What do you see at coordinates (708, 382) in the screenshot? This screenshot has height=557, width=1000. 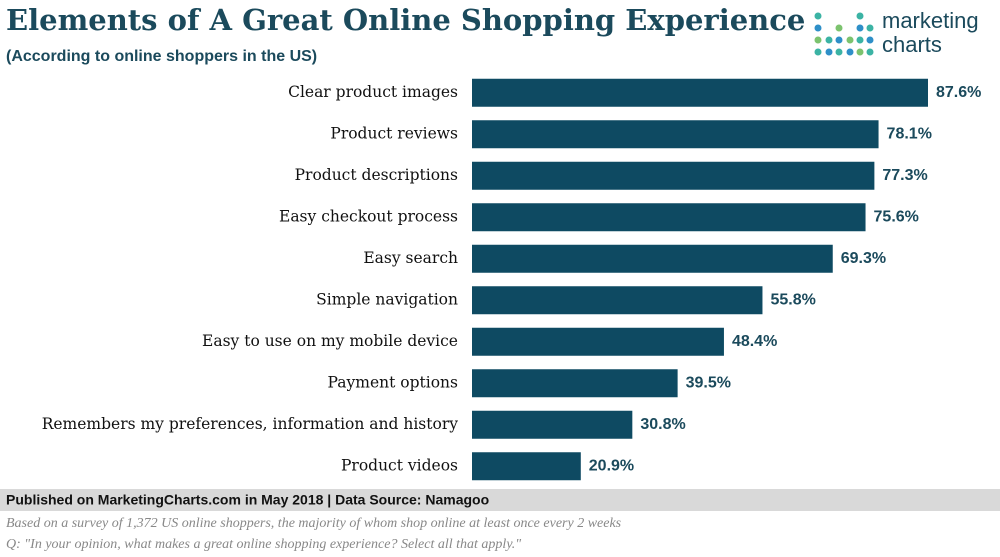 I see `value-label: 39.5%` at bounding box center [708, 382].